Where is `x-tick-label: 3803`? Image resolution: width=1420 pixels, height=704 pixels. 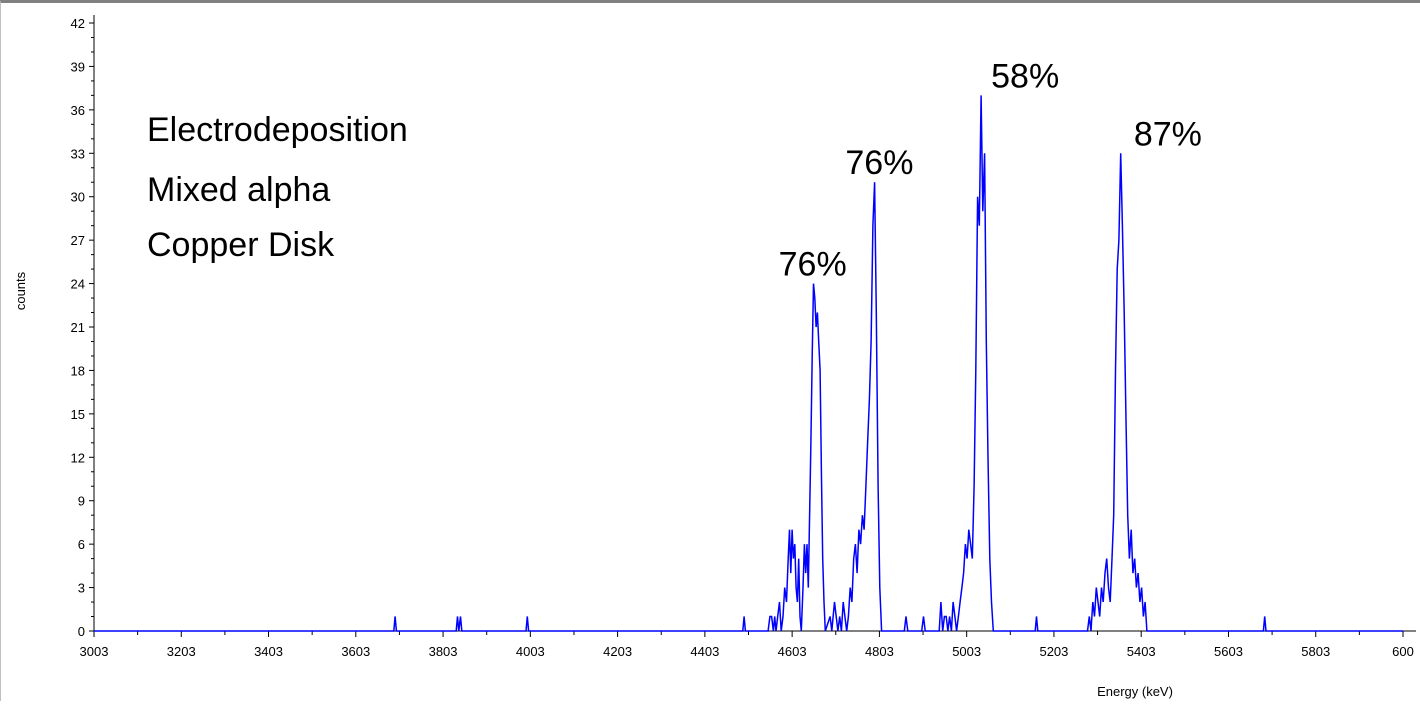 x-tick-label: 3803 is located at coordinates (443, 651).